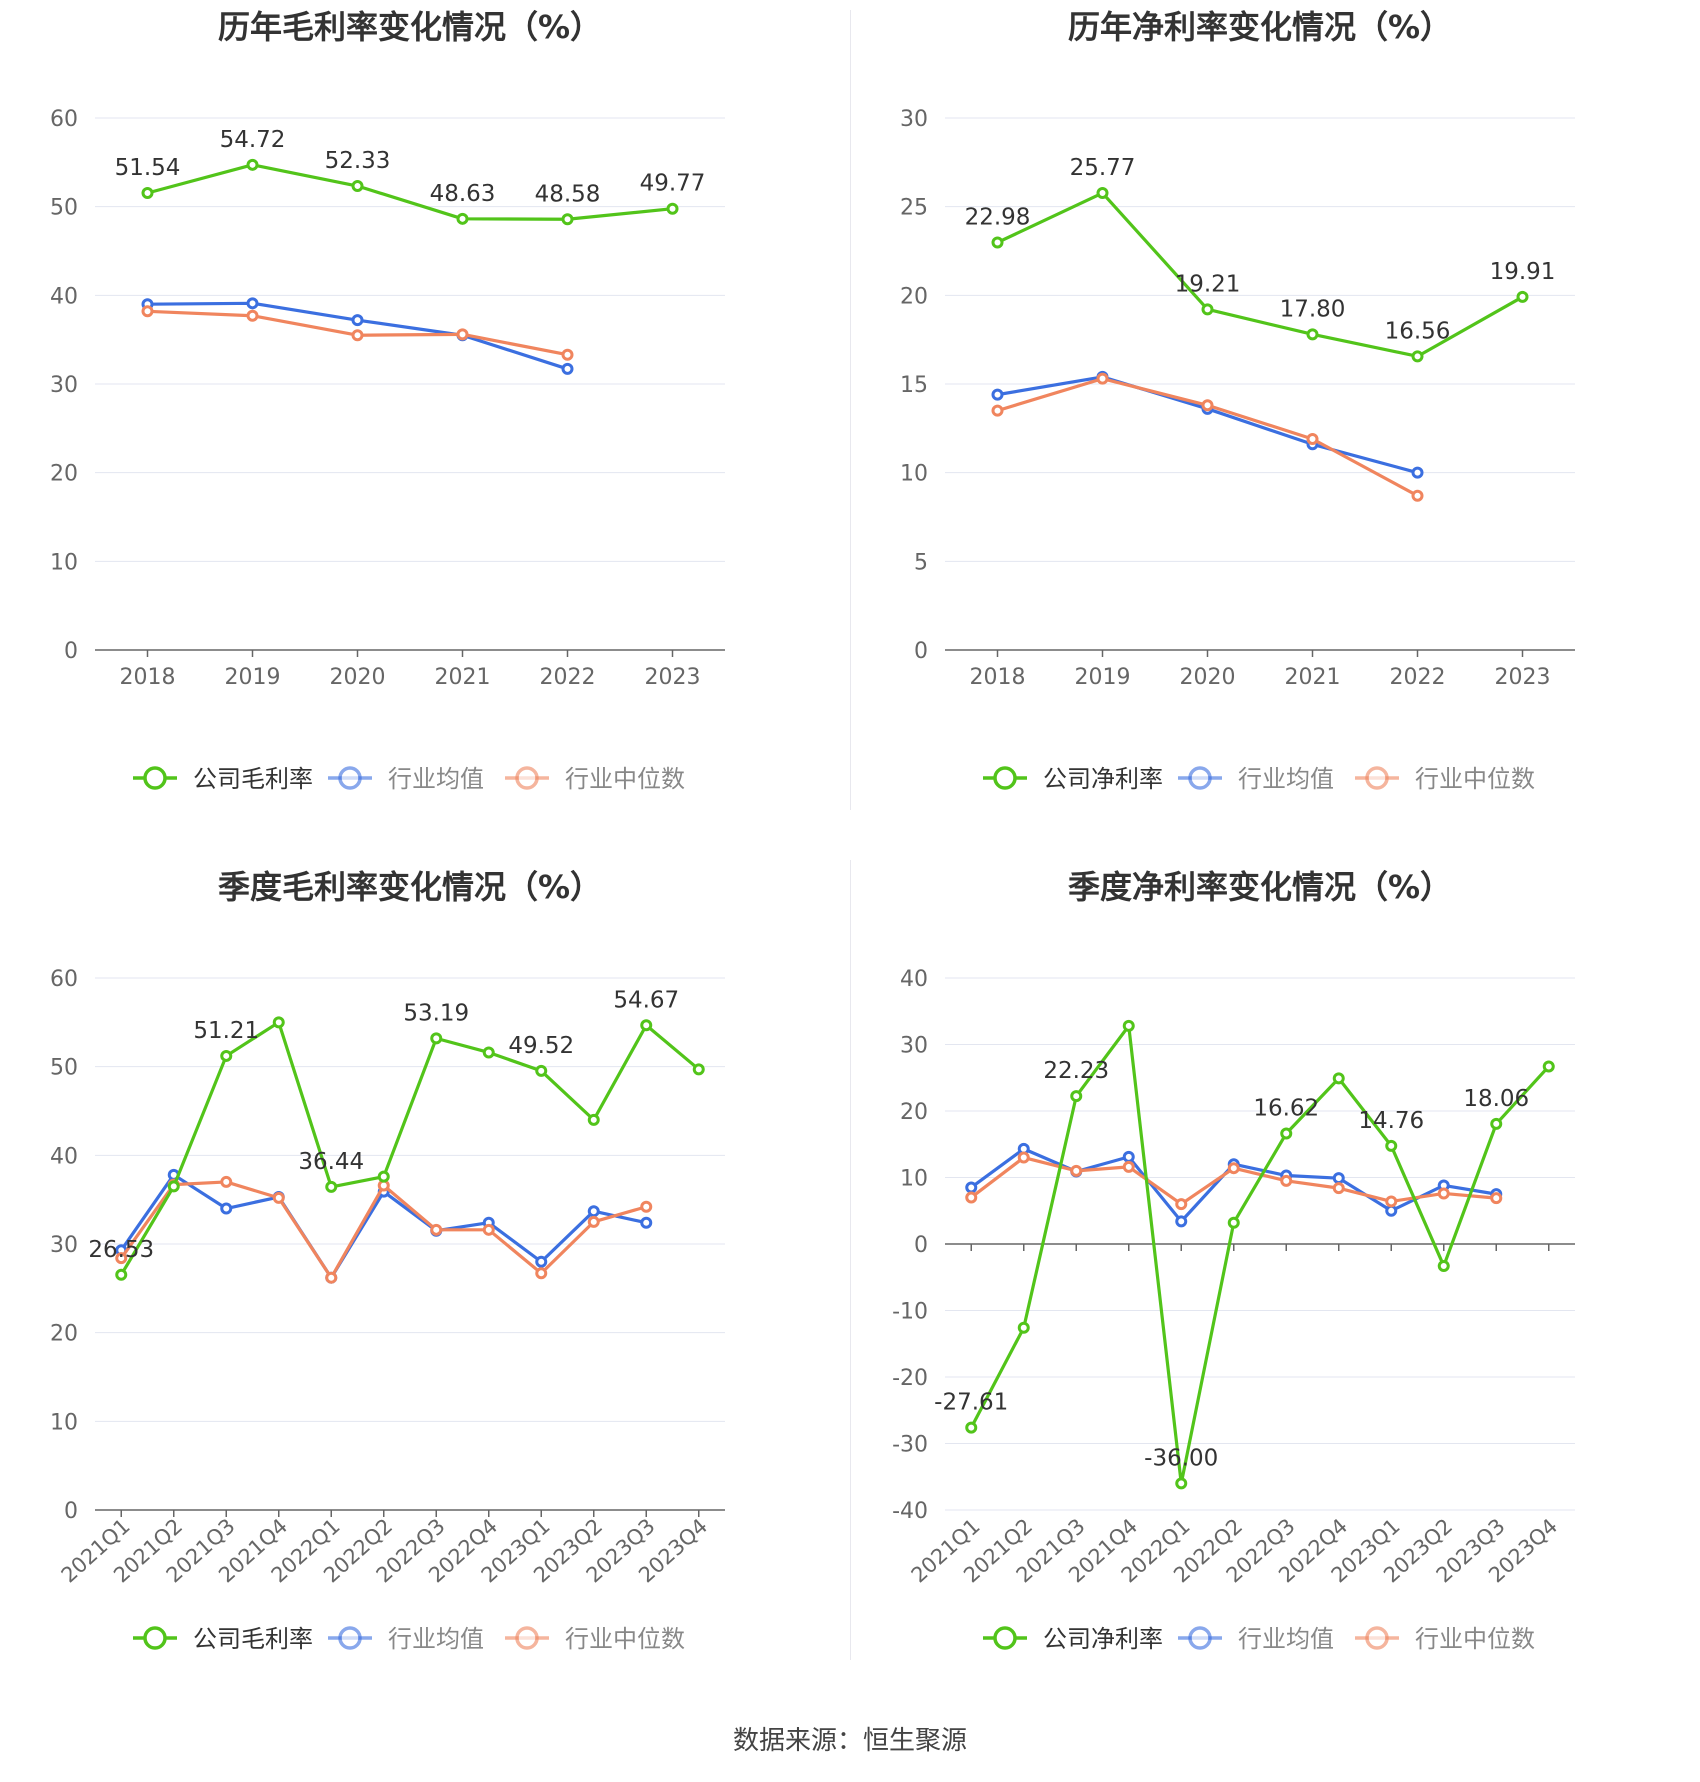 The width and height of the screenshot is (1700, 1782). I want to click on legend-item: 公司毛利率, so click(223, 779).